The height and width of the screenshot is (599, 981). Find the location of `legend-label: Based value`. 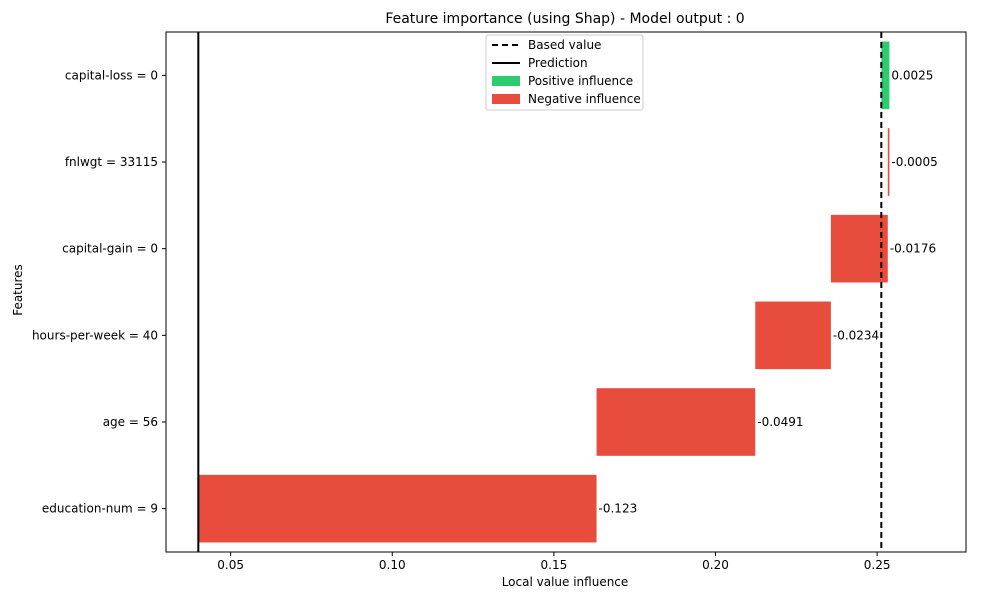

legend-label: Based value is located at coordinates (564, 45).